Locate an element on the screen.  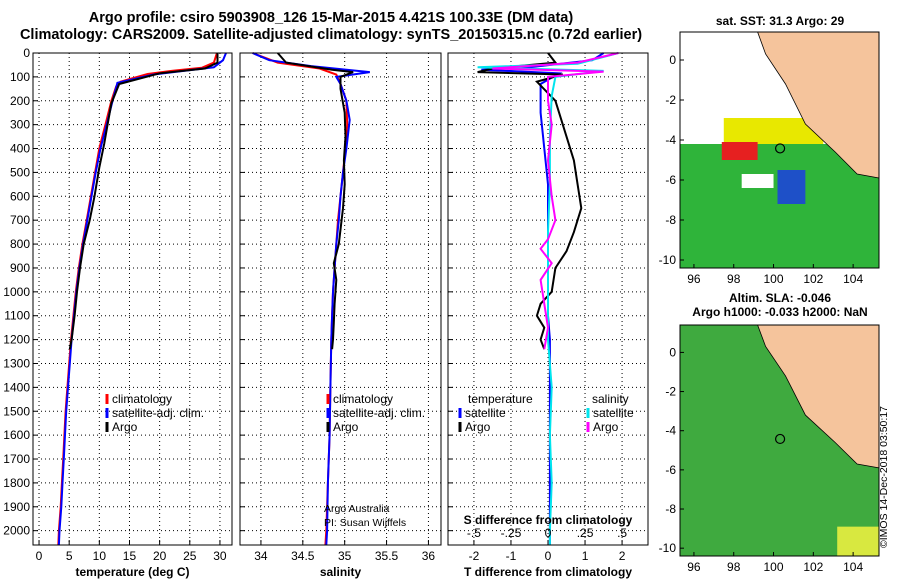
credit-argo-australia: Argo Australia is located at coordinates (357, 509).